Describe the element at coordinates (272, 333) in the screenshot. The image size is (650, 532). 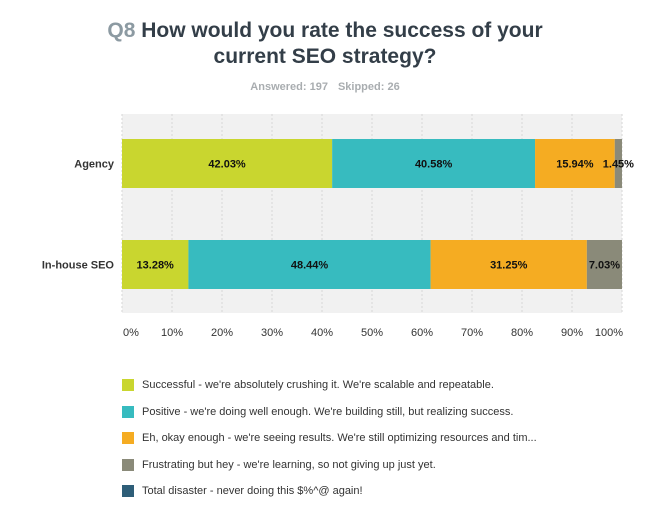
I see `x-tick-label: 30%` at that location.